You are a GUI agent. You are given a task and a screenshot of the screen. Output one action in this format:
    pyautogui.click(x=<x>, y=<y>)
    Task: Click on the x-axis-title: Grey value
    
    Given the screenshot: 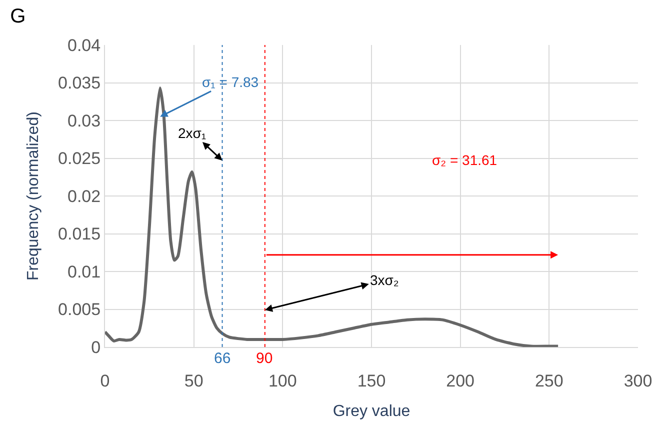 What is the action you would take?
    pyautogui.click(x=371, y=411)
    